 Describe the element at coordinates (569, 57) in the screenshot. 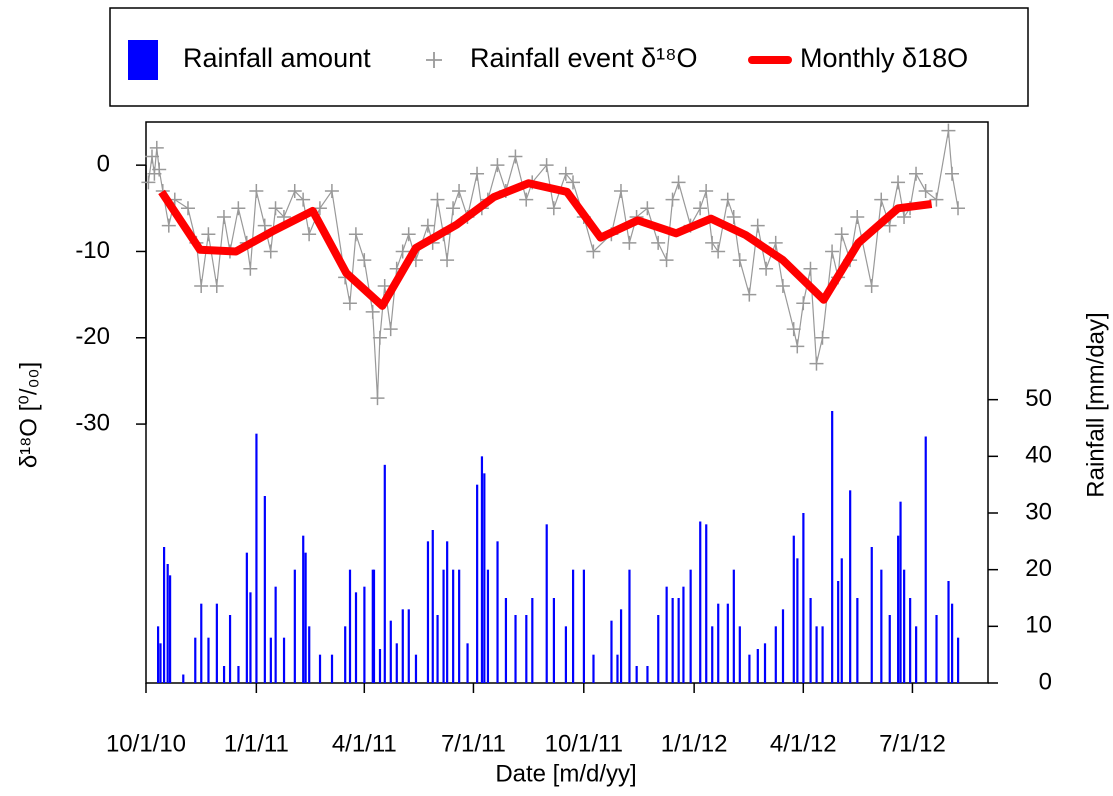

I see `legend-box` at that location.